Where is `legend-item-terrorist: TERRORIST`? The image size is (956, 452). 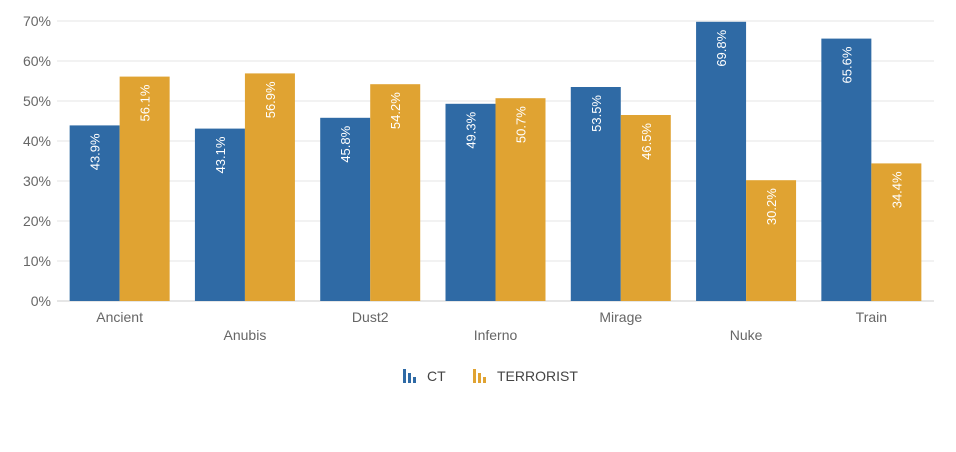
legend-item-terrorist: TERRORIST is located at coordinates (525, 376).